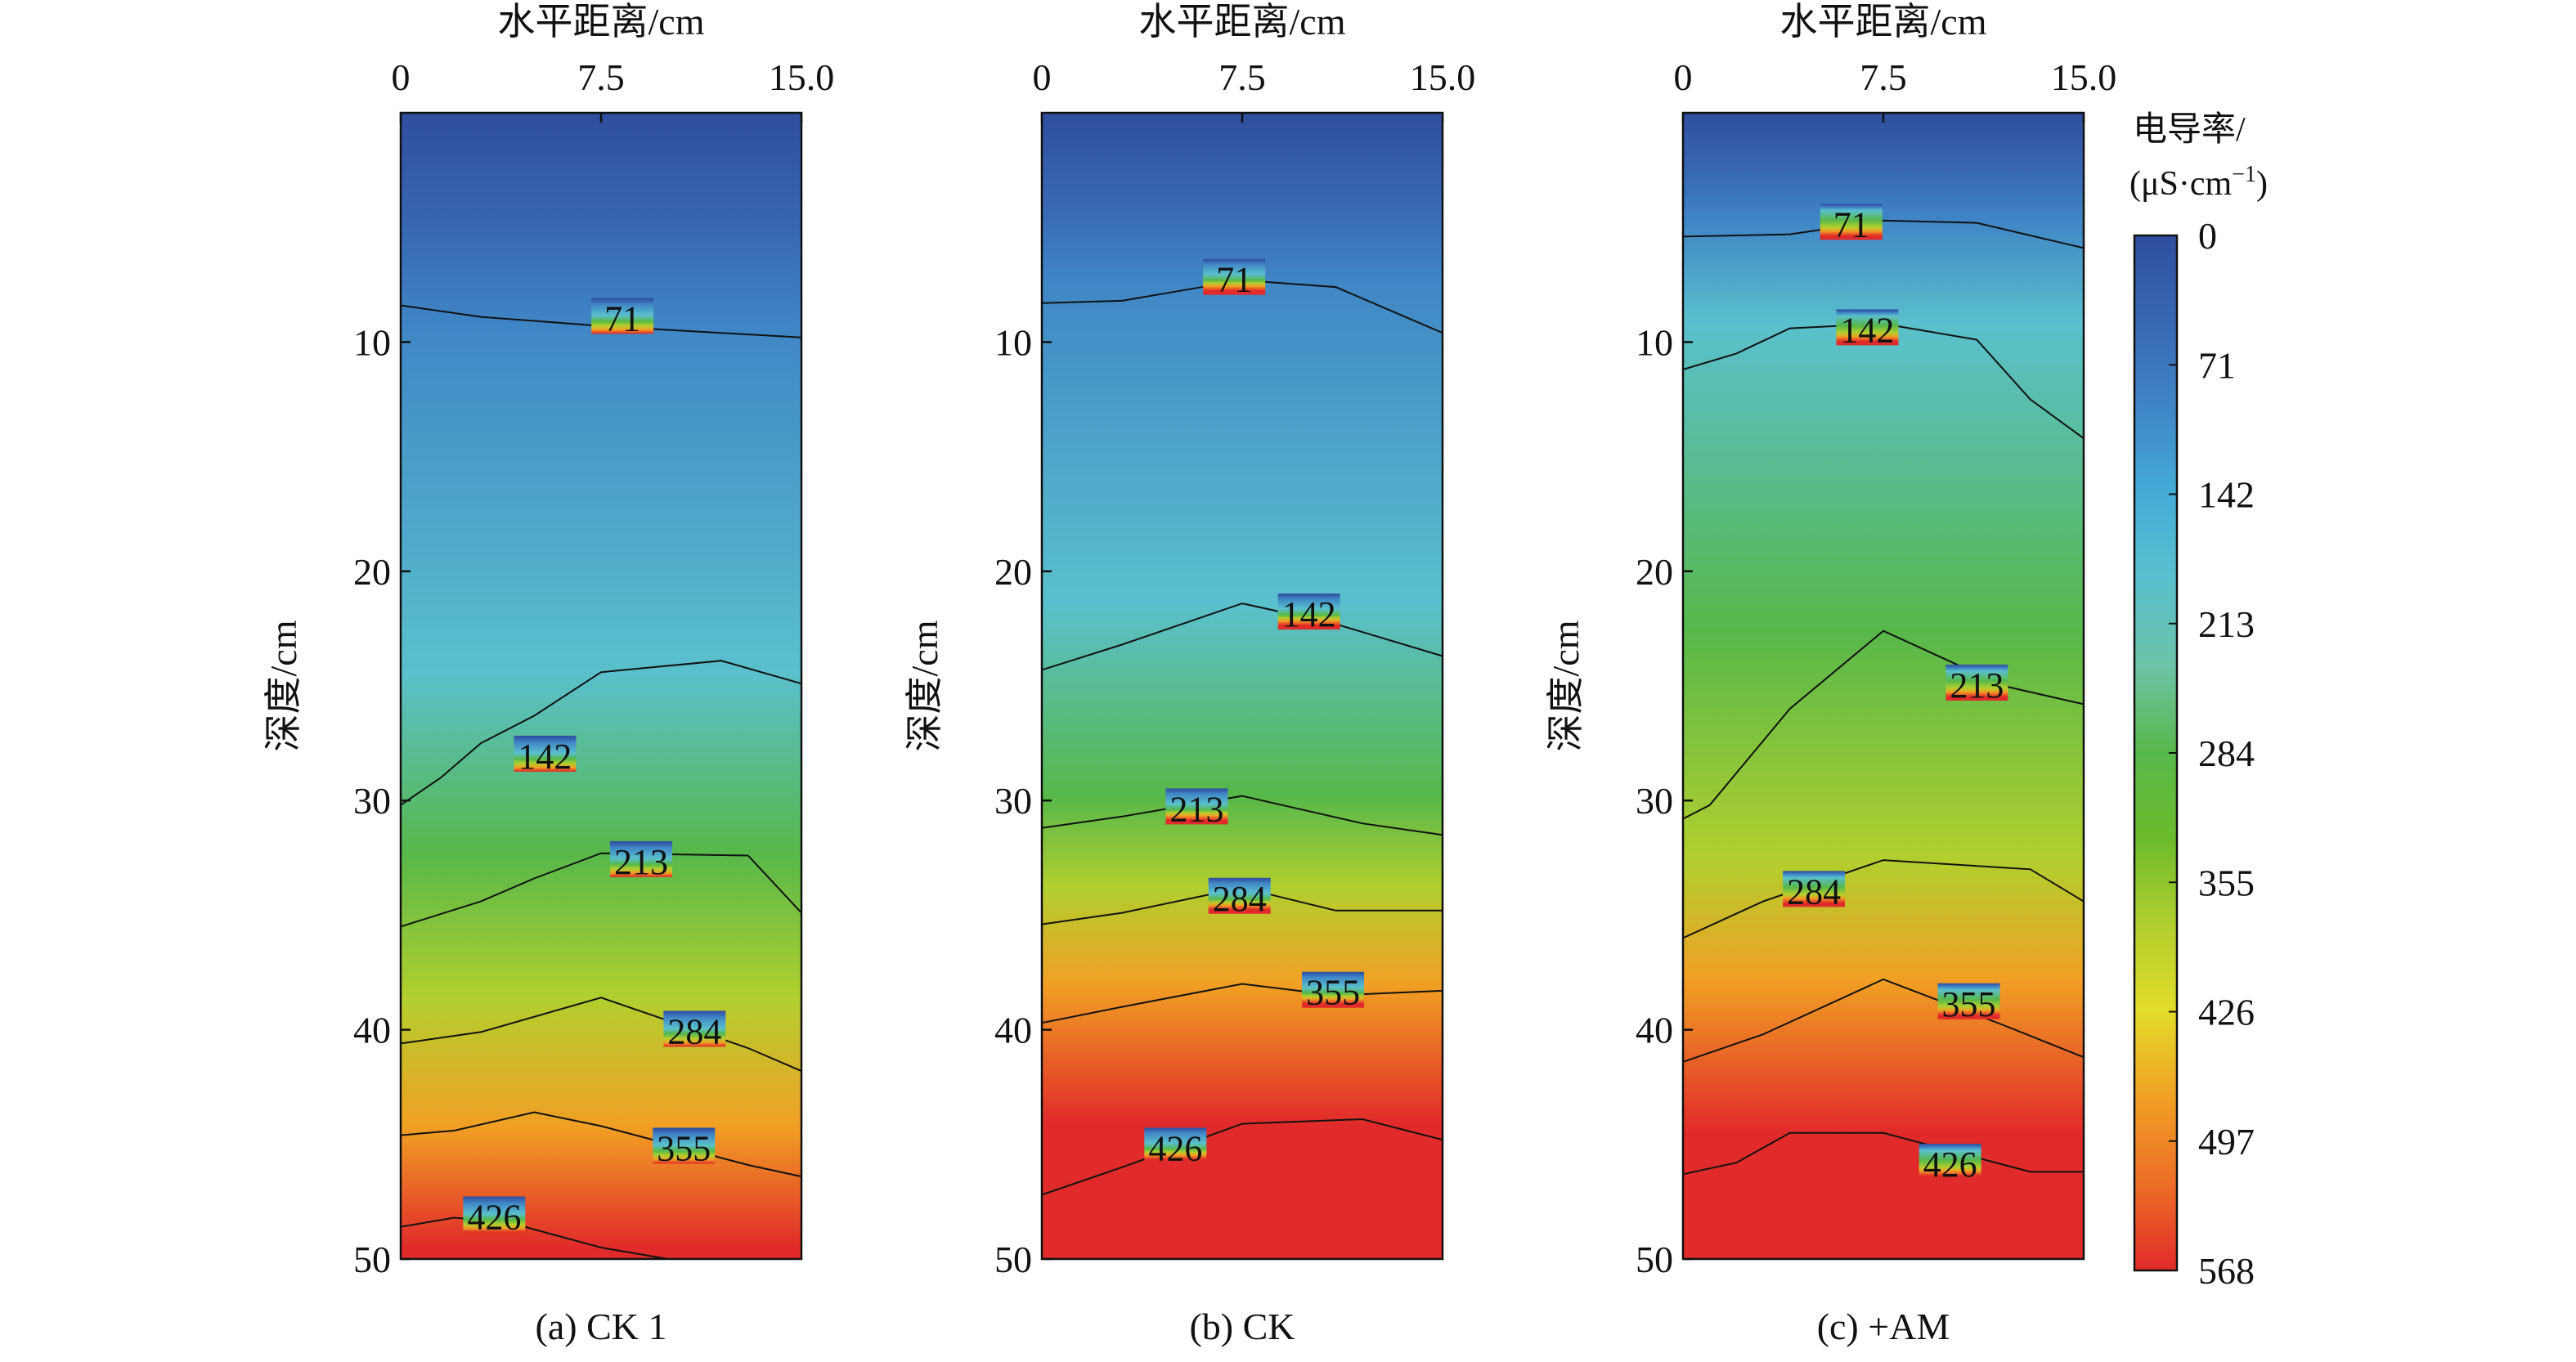  Describe the element at coordinates (2226, 882) in the screenshot. I see `colorbar-tick-label: 355` at that location.